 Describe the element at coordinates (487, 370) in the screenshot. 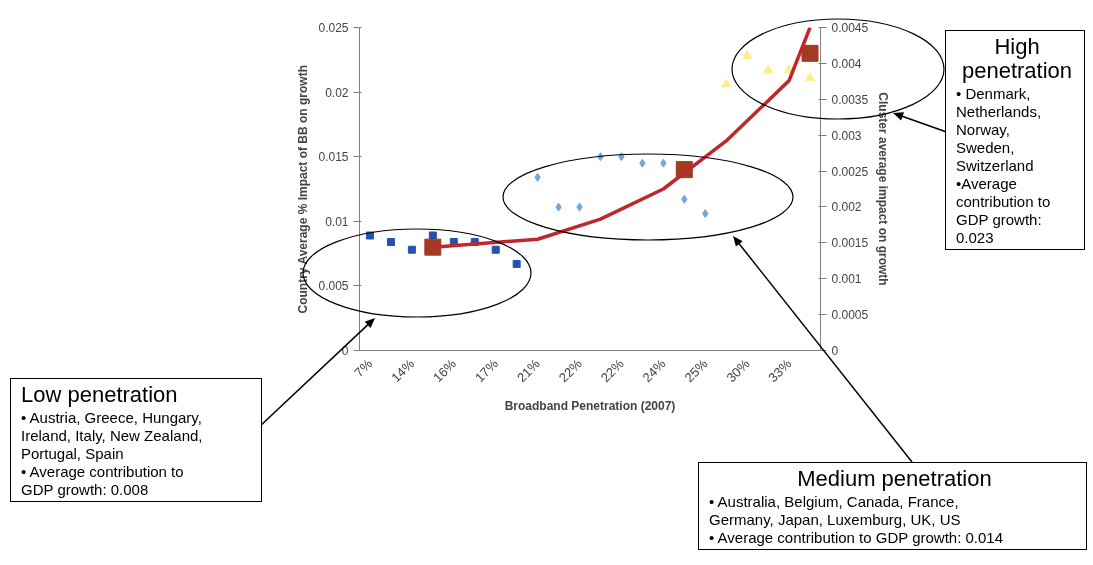

I see `x-tick-label: 17%` at that location.